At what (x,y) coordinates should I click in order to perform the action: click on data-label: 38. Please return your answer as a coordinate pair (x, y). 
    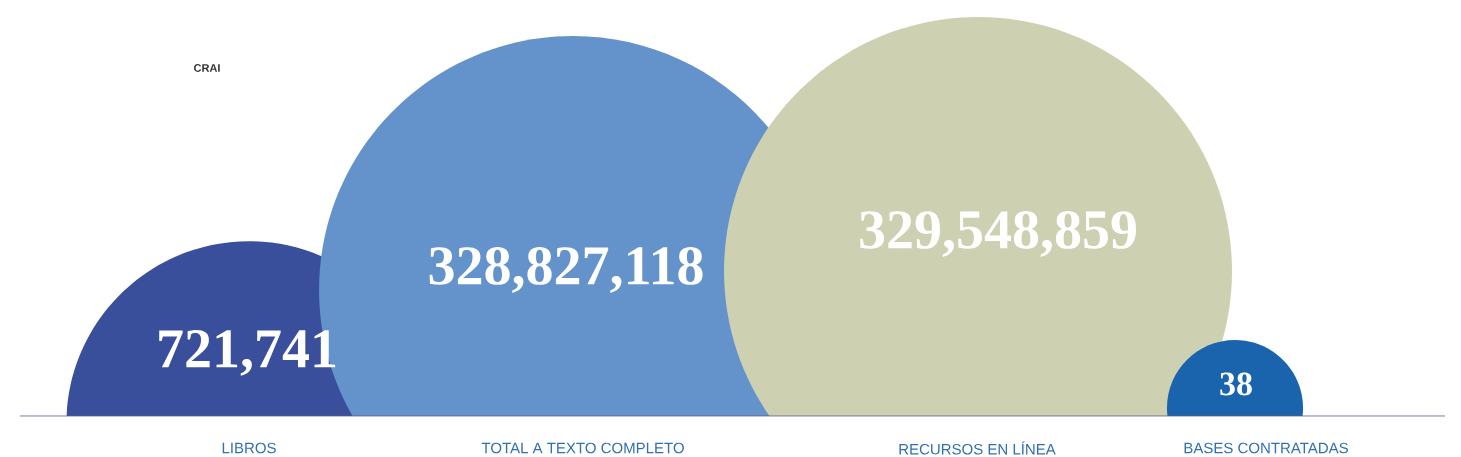
    Looking at the image, I should click on (1236, 384).